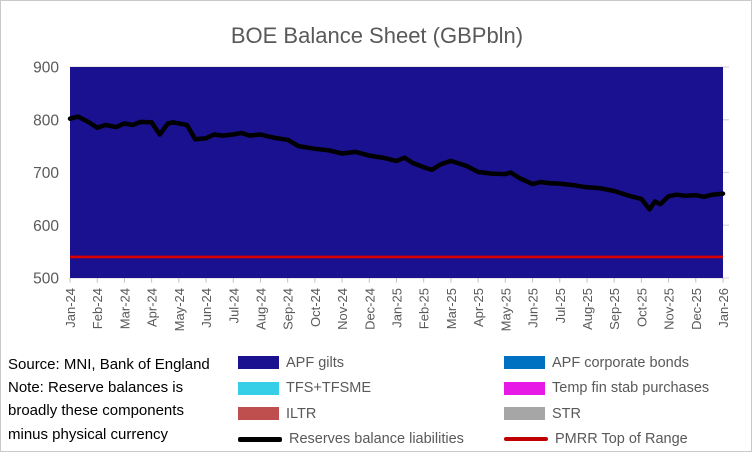 This screenshot has height=452, width=752. I want to click on legend-label: Reserves balance liabilities, so click(376, 439).